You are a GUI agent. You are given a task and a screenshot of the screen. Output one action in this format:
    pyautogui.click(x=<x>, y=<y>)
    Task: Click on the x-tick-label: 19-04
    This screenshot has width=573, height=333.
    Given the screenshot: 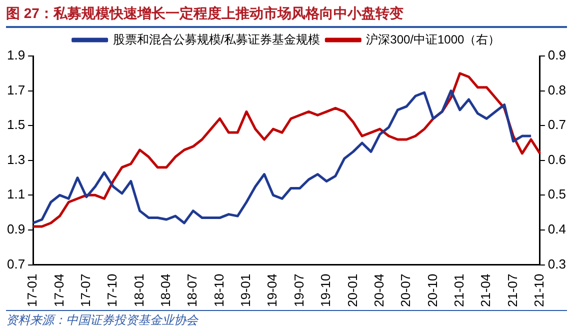 What is the action you would take?
    pyautogui.click(x=272, y=290)
    